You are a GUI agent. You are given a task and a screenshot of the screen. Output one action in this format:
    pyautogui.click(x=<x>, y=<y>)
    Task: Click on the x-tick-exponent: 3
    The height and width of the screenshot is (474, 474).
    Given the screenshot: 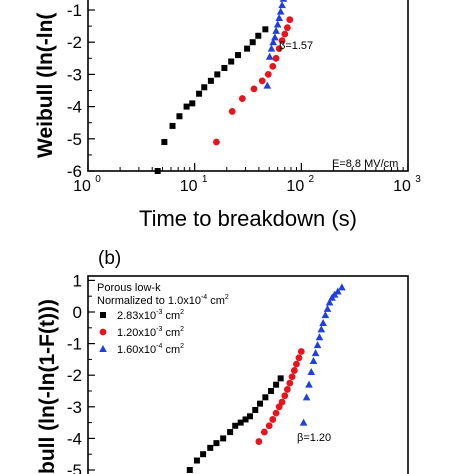 What is the action you would take?
    pyautogui.click(x=418, y=179)
    